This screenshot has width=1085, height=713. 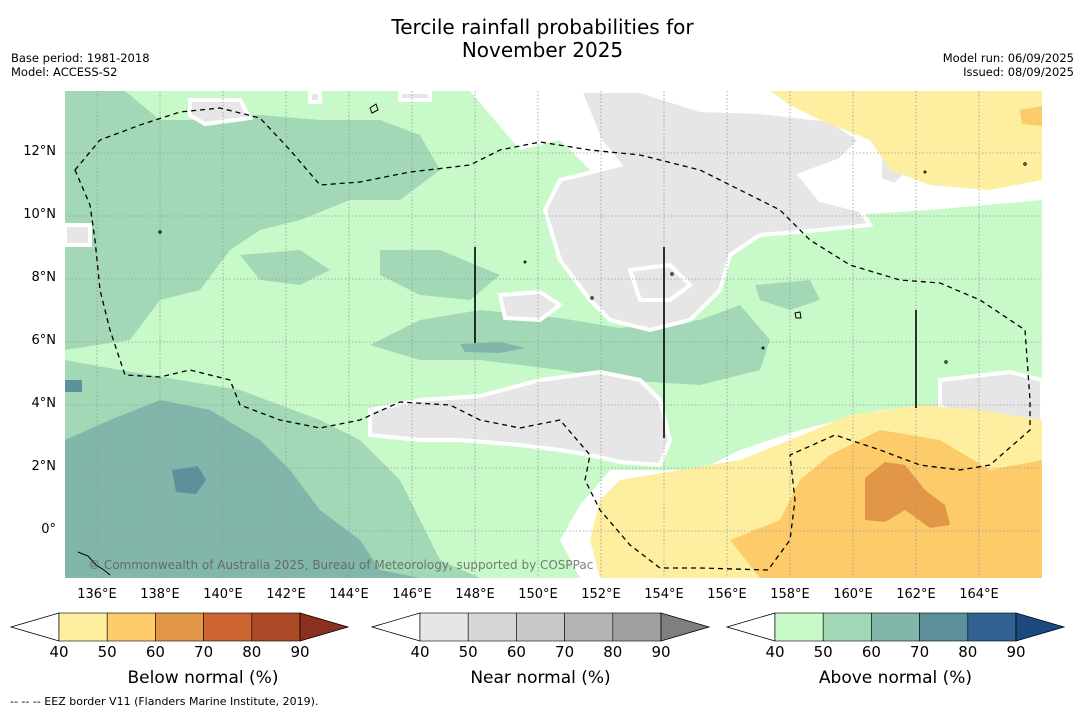 What do you see at coordinates (39, 151) in the screenshot?
I see `latitude-tick-label: 12°N` at bounding box center [39, 151].